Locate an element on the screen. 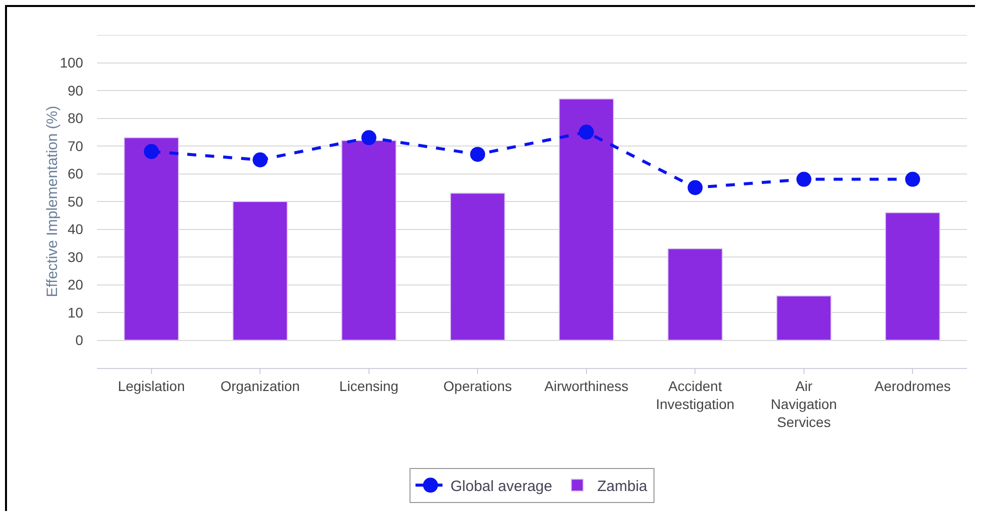  y-tick-label: 20 is located at coordinates (76, 284).